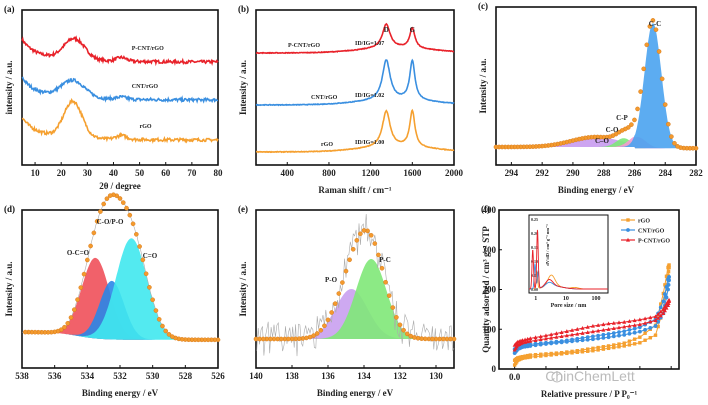 The height and width of the screenshot is (405, 708). I want to click on series-label: P-CNT/rGO, so click(304, 46).